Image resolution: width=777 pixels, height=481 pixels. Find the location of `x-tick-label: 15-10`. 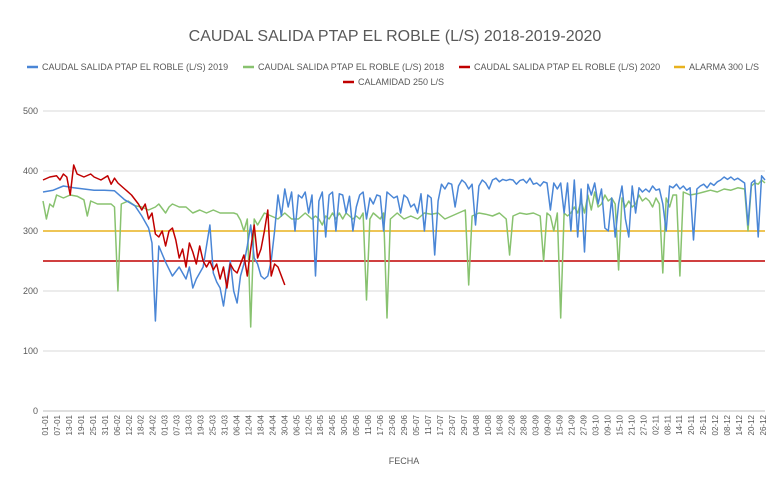

x-tick-label: 15-10 is located at coordinates (619, 424).